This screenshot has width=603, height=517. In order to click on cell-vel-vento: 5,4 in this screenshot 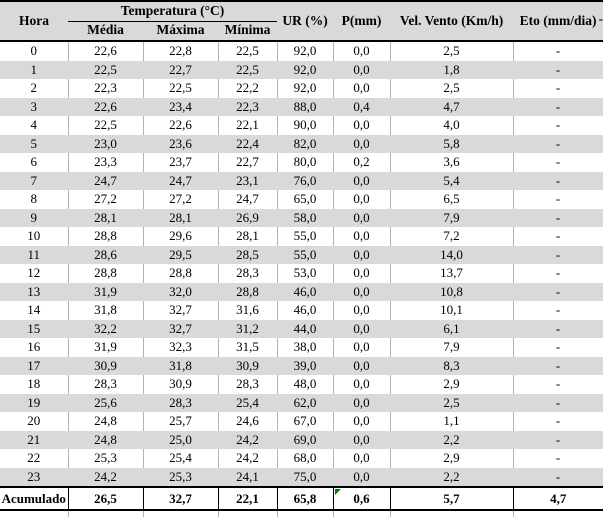, I will do `click(452, 180)`.